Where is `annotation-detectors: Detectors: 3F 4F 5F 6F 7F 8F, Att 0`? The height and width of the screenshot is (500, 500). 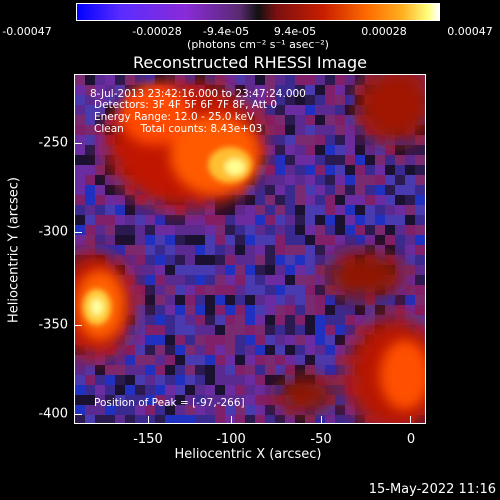 annotation-detectors: Detectors: 3F 4F 5F 6F 7F 8F, Att 0 is located at coordinates (186, 105).